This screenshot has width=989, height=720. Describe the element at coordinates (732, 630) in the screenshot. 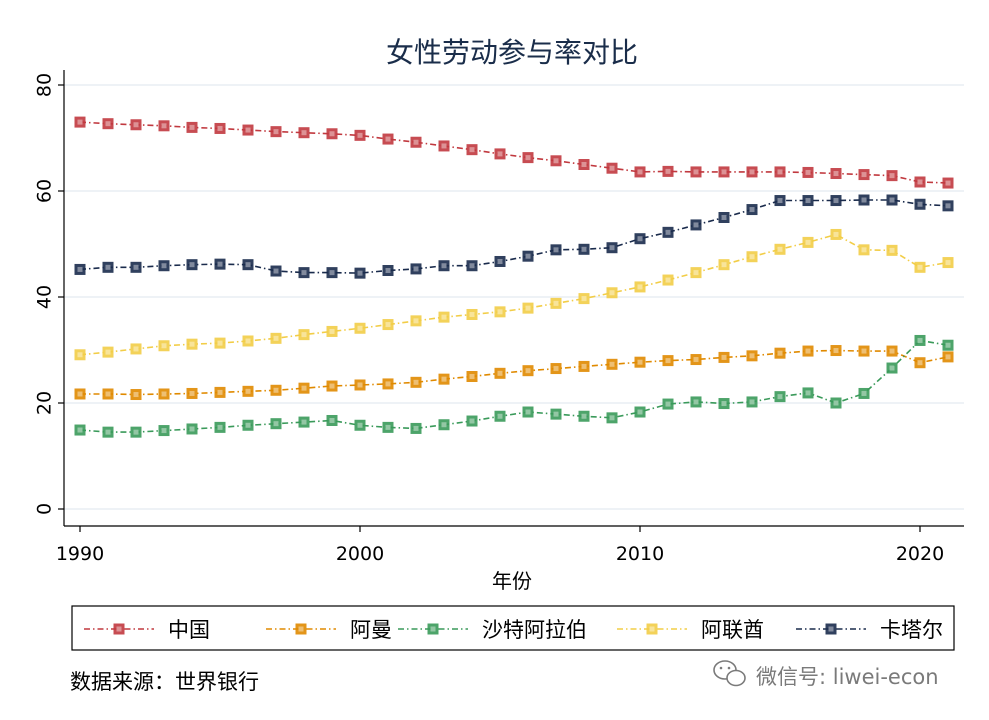

I see `legend-label: 阿联酋` at that location.